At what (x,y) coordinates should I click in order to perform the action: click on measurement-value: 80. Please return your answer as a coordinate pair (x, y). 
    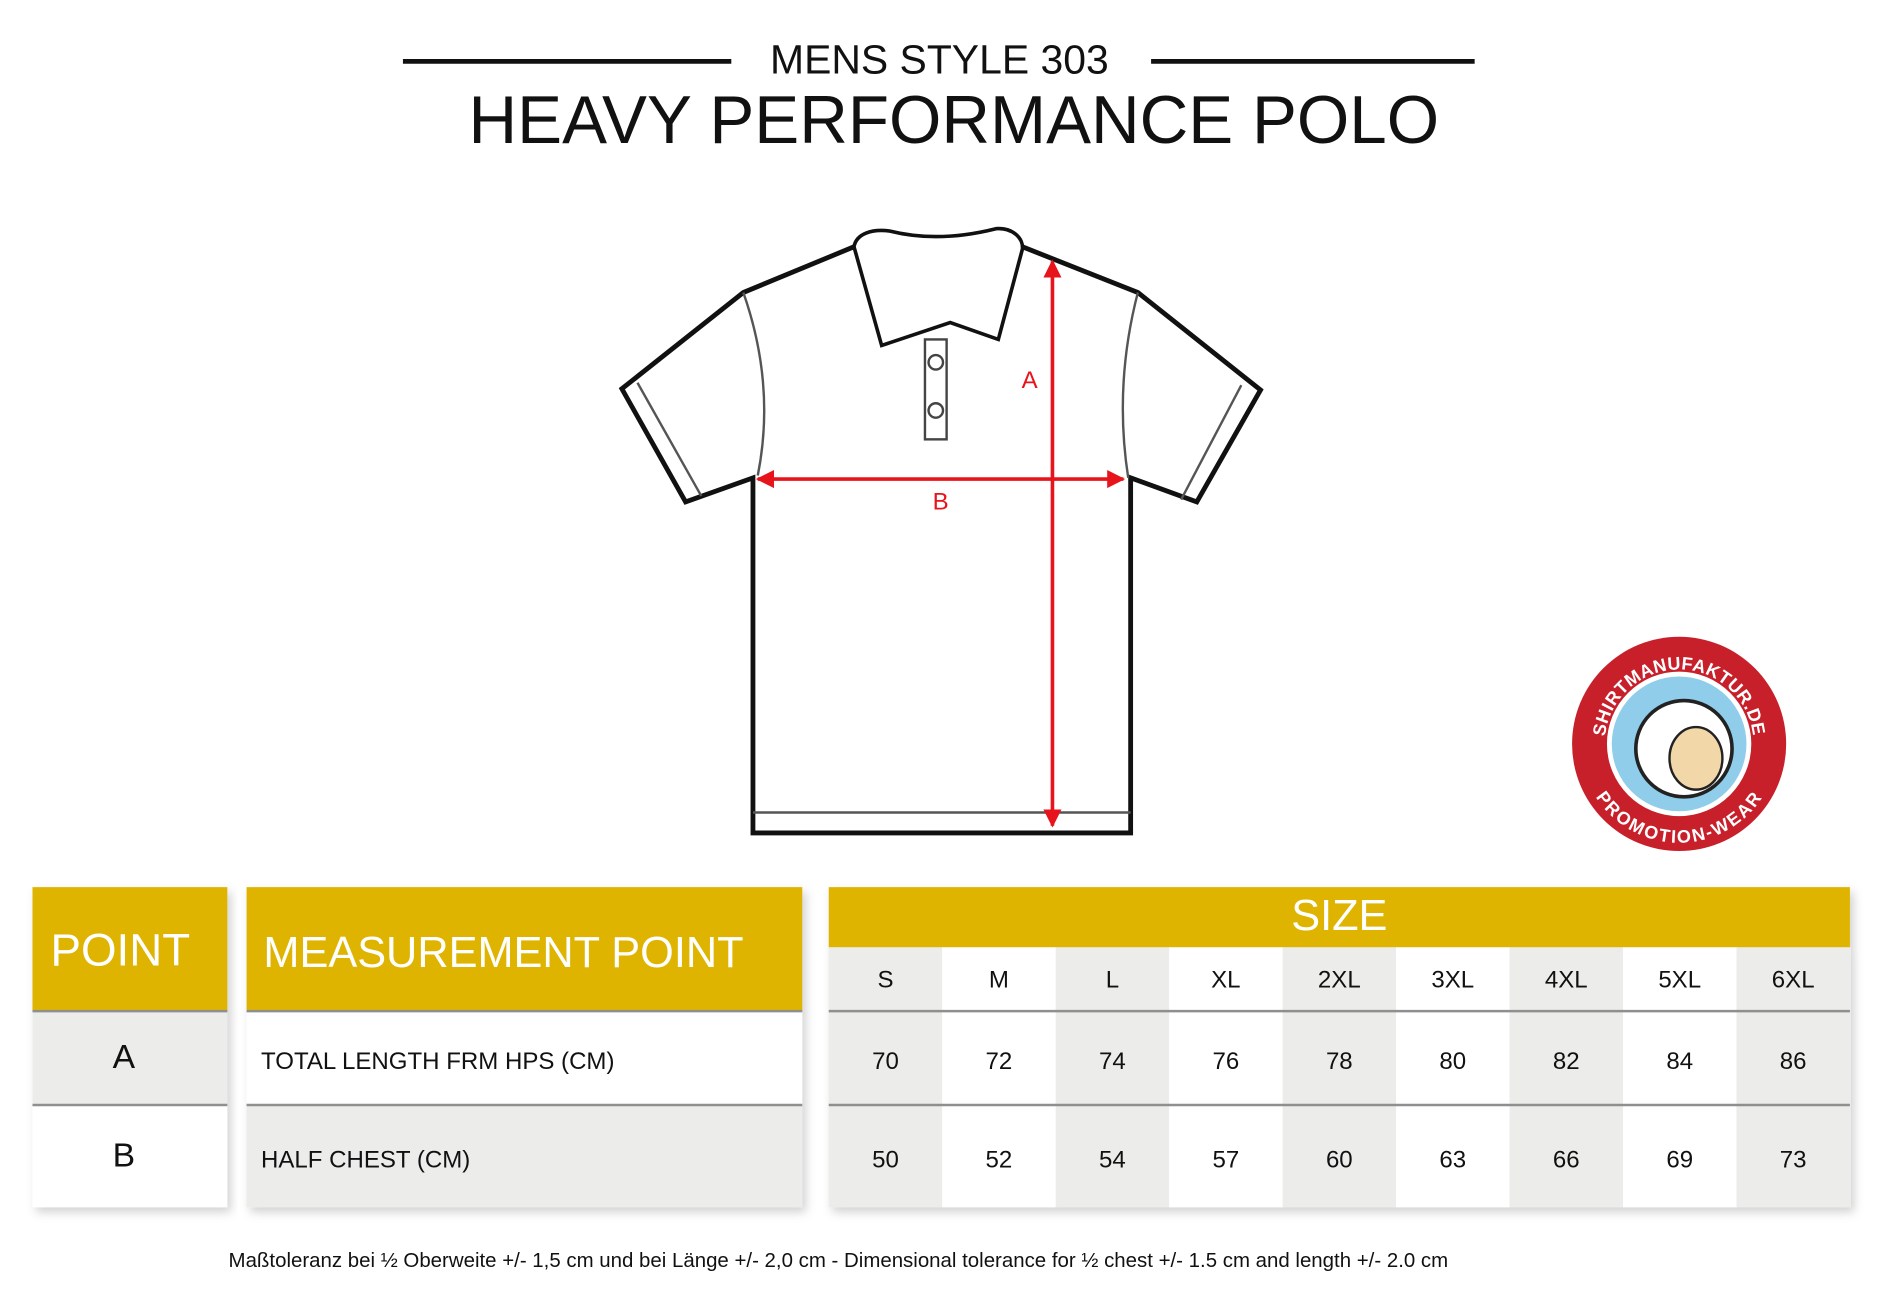
    Looking at the image, I should click on (1452, 1061).